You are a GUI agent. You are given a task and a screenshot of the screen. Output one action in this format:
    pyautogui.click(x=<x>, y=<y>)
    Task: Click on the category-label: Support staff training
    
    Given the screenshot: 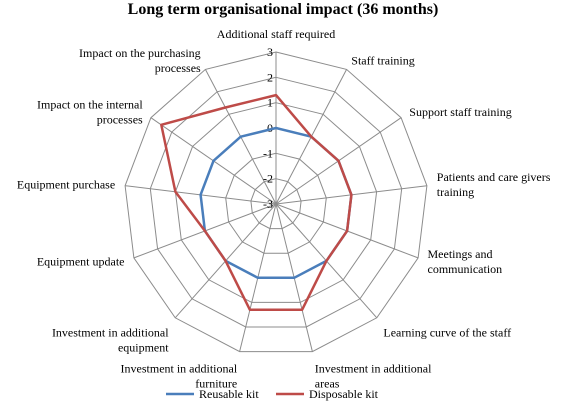 What is the action you would take?
    pyautogui.click(x=460, y=112)
    